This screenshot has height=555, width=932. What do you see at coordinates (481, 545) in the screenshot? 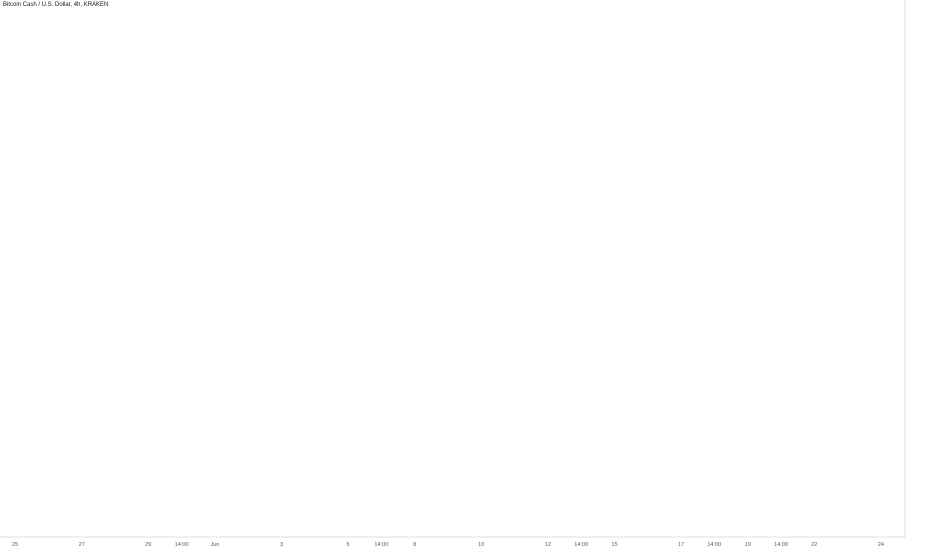
I see `time-tick-label: 10` at bounding box center [481, 545].